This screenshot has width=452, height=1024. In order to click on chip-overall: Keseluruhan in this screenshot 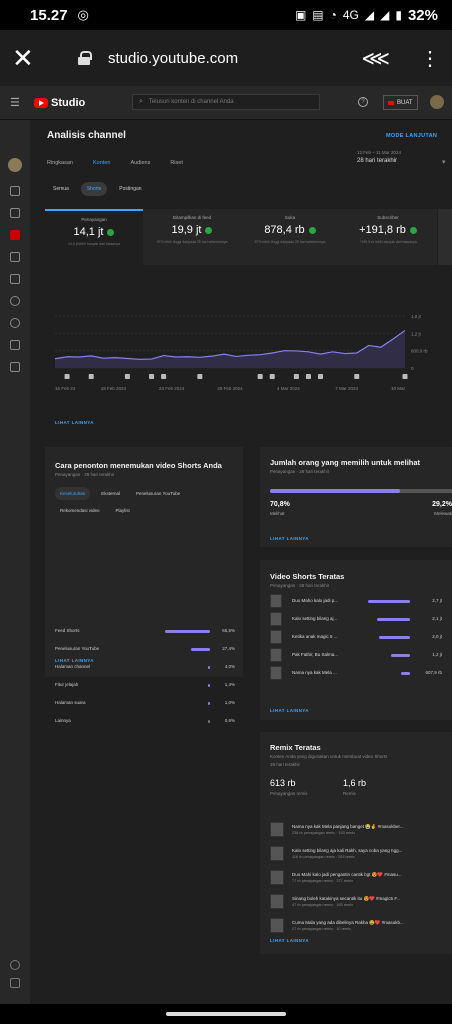, I will do `click(73, 493)`.